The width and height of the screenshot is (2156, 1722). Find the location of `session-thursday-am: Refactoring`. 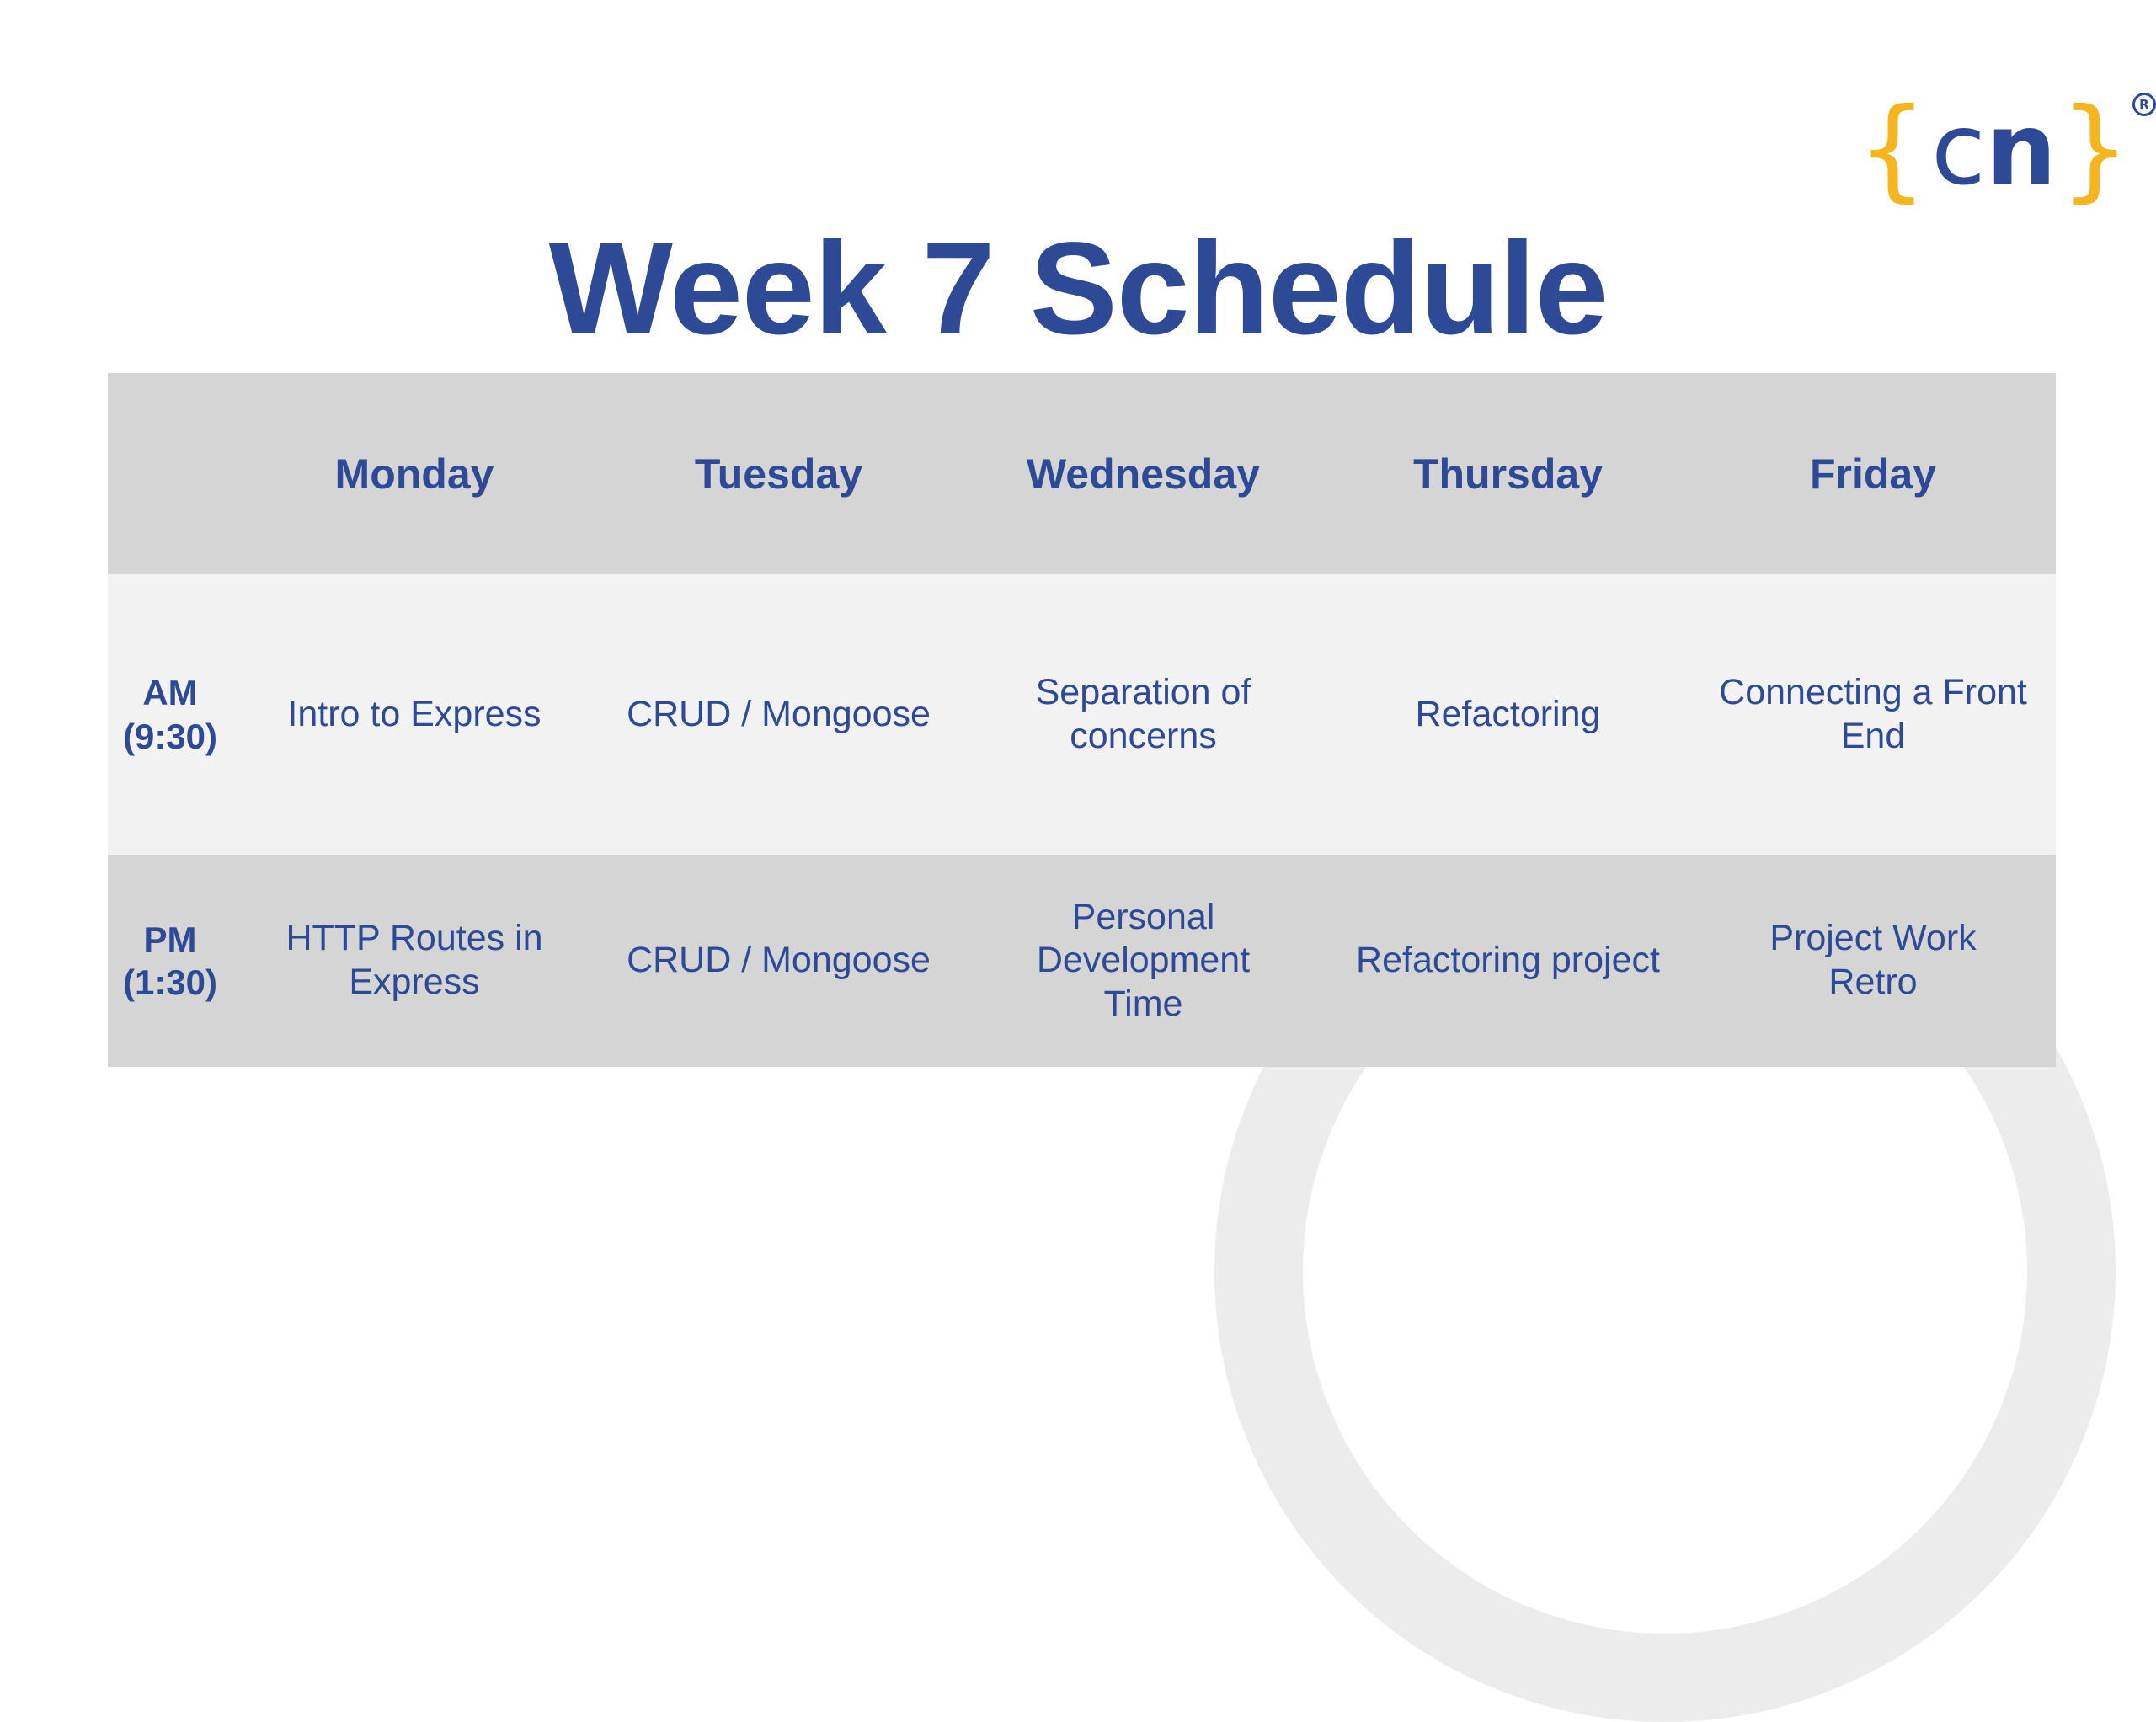

session-thursday-am: Refactoring is located at coordinates (1508, 713).